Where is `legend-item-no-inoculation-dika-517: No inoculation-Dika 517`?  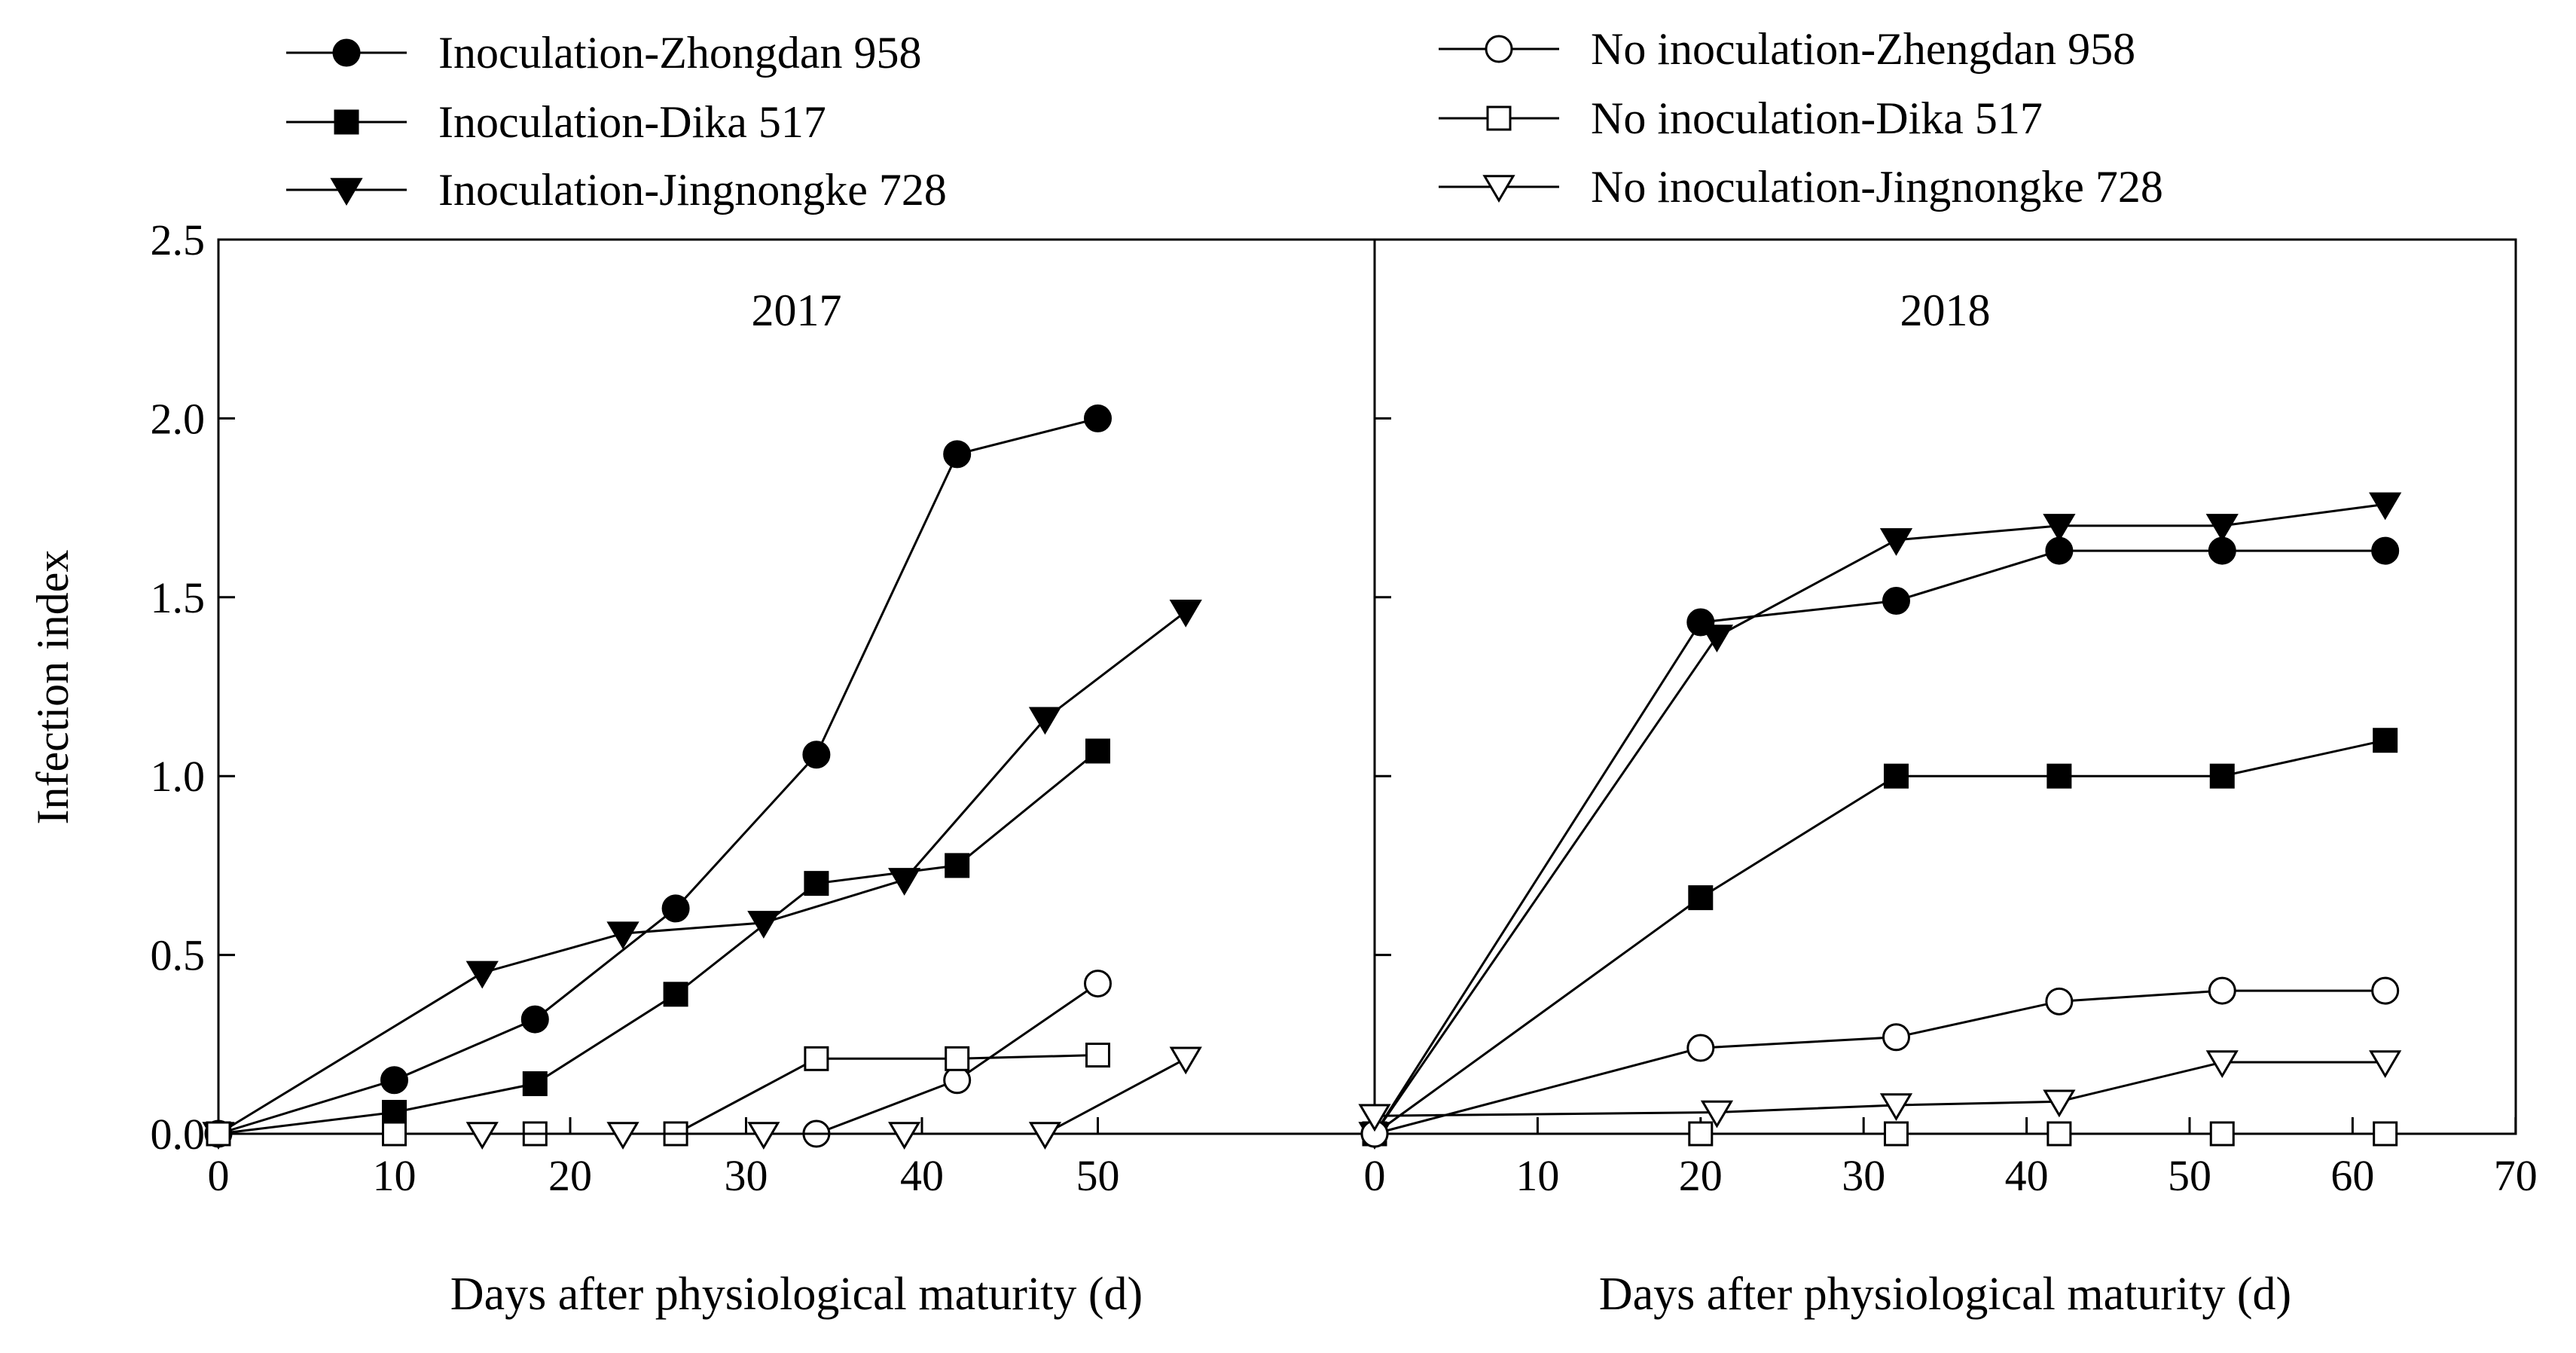
legend-item-no-inoculation-dika-517: No inoculation-Dika 517 is located at coordinates (1741, 118).